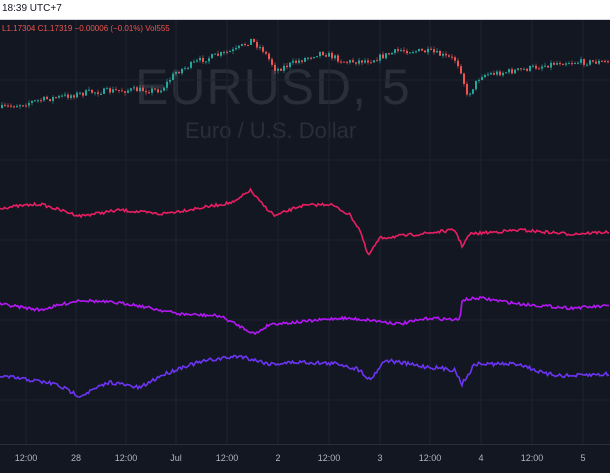 This screenshot has width=610, height=473. What do you see at coordinates (305, 315) in the screenshot?
I see `series-line-purple` at bounding box center [305, 315].